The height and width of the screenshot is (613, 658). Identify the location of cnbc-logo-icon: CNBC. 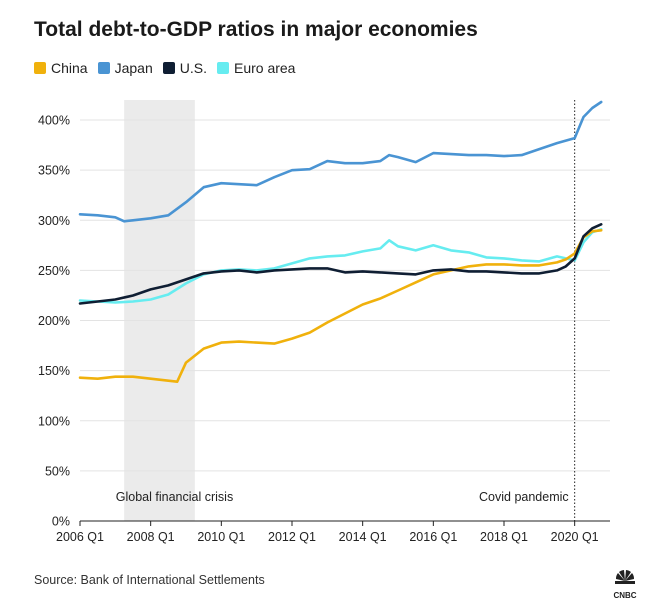
(625, 585).